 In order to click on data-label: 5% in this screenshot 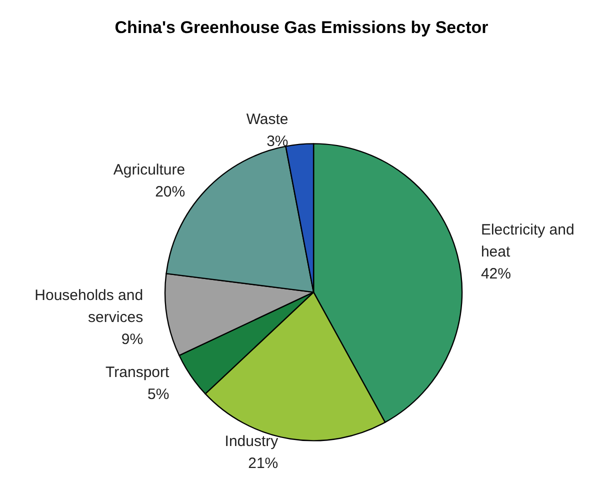, I will do `click(158, 395)`.